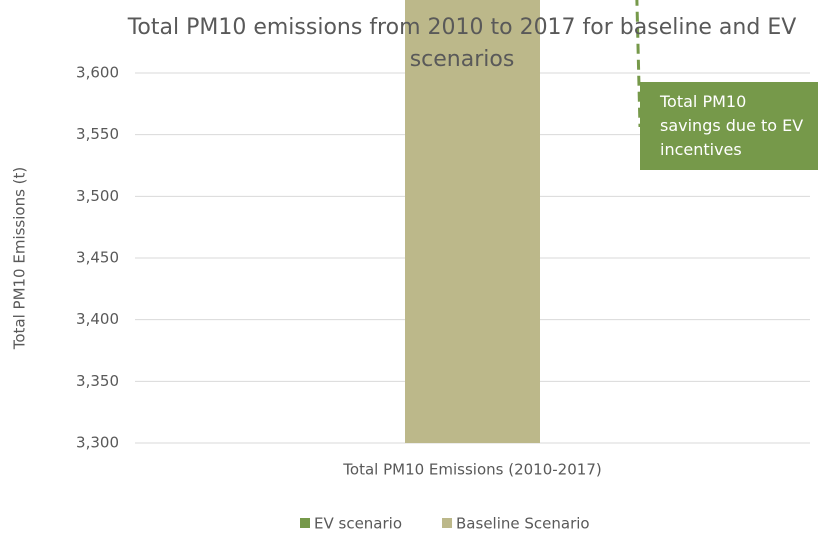 Image resolution: width=824 pixels, height=536 pixels. What do you see at coordinates (97, 258) in the screenshot?
I see `y-tick-label: 3,450` at bounding box center [97, 258].